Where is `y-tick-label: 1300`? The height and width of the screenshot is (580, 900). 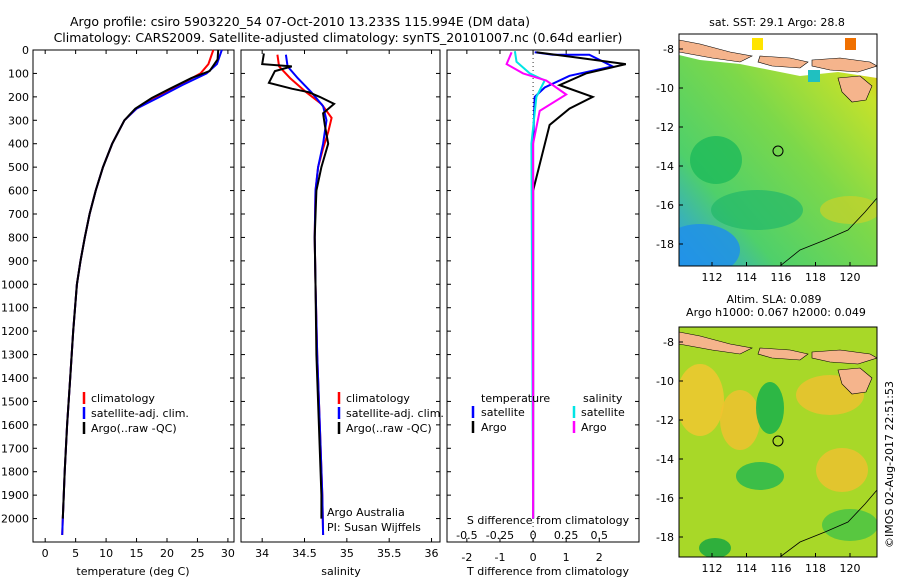
y-tick-label: 1300 is located at coordinates (15, 355).